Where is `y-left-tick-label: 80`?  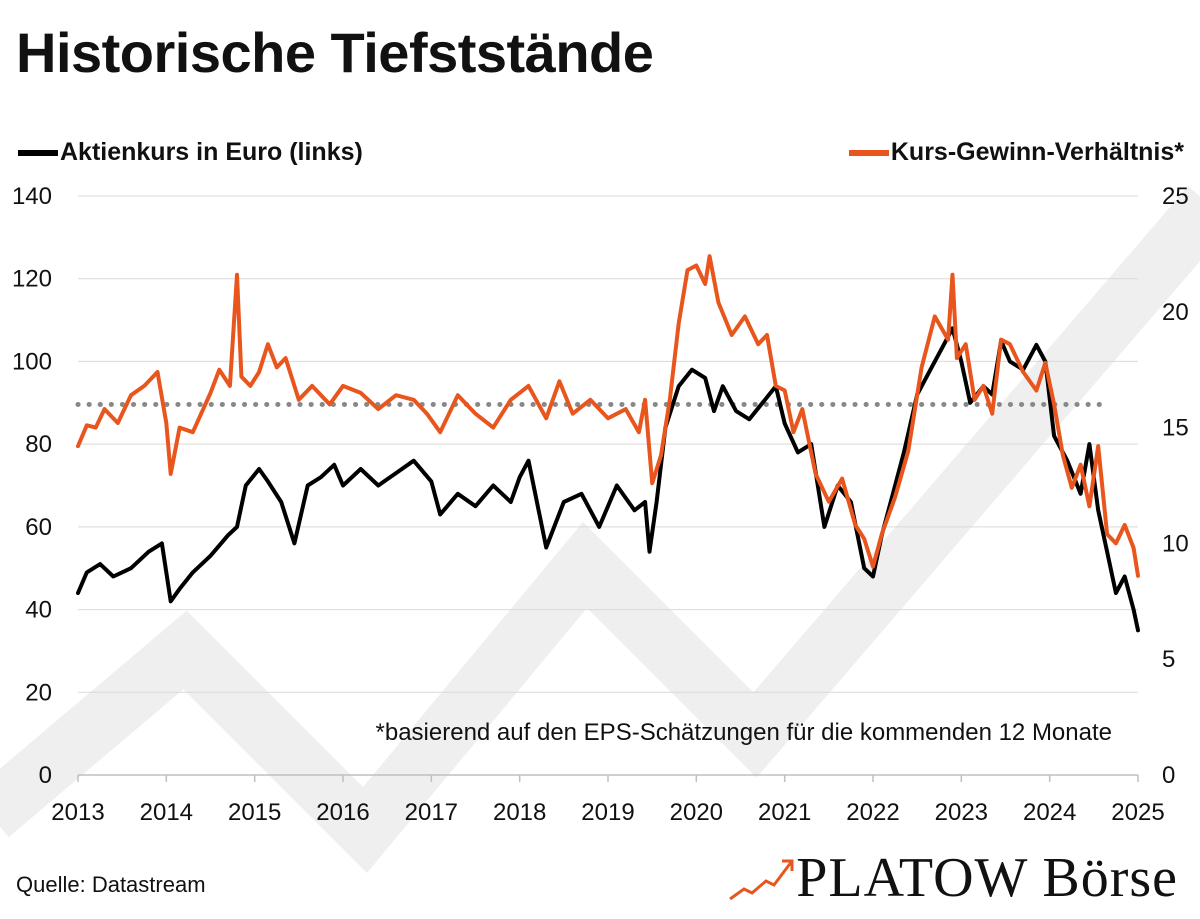 y-left-tick-label: 80 is located at coordinates (38, 444).